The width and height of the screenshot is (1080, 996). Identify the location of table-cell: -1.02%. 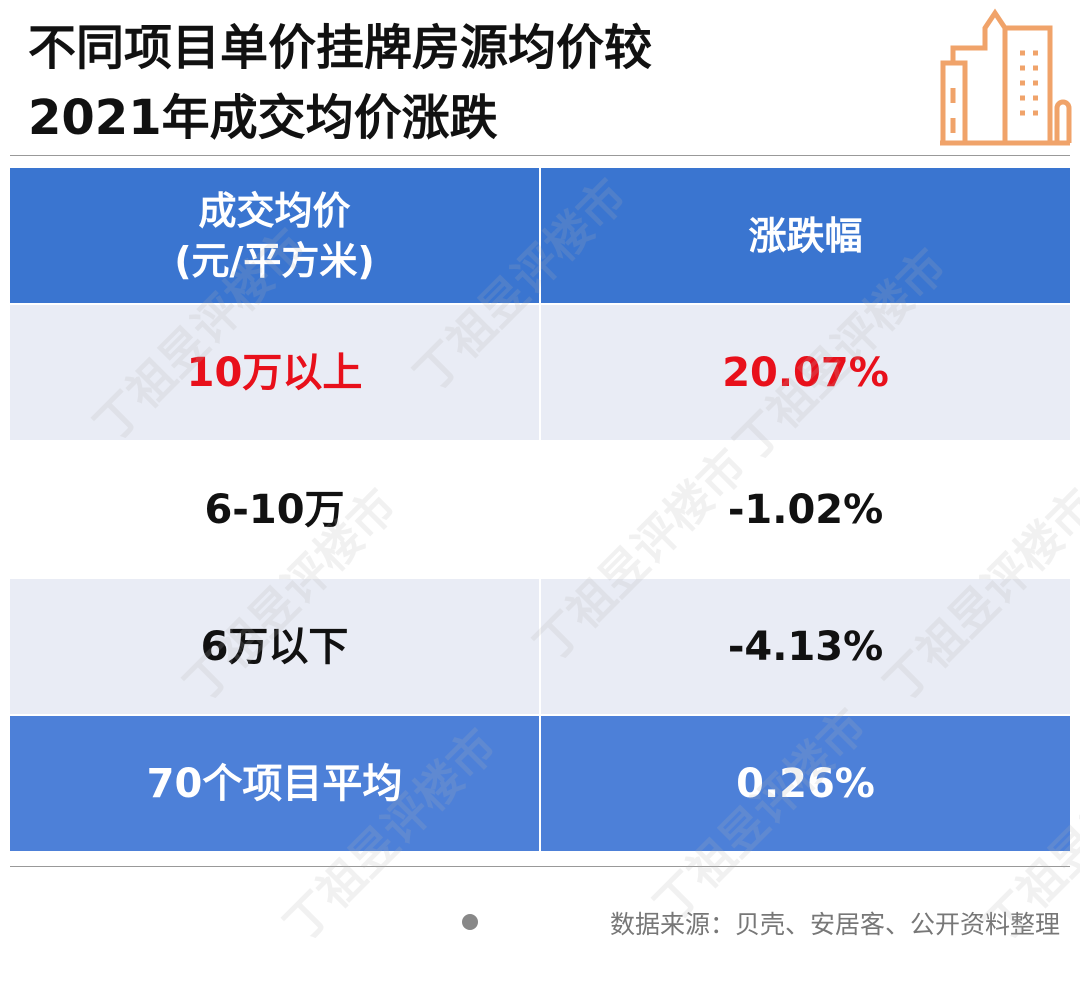
(805, 509).